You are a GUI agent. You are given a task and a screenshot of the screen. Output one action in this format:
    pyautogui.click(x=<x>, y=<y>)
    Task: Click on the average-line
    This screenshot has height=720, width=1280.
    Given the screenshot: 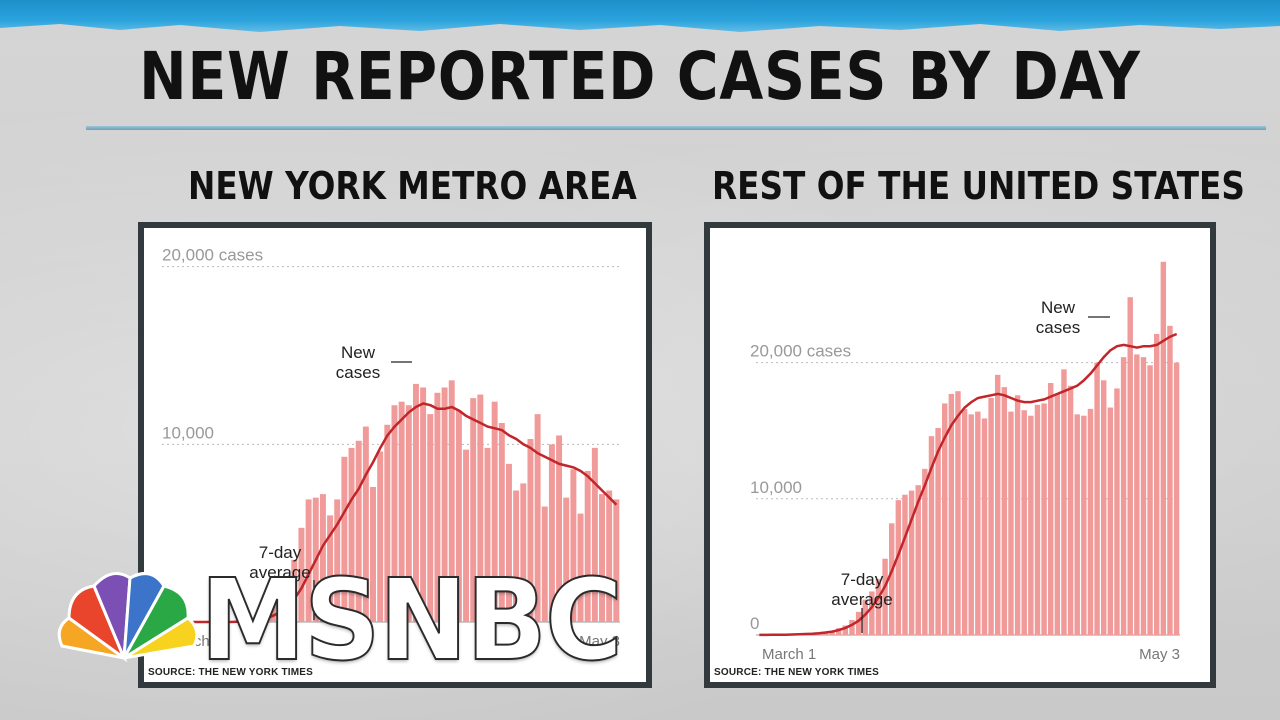 What is the action you would take?
    pyautogui.click(x=968, y=484)
    